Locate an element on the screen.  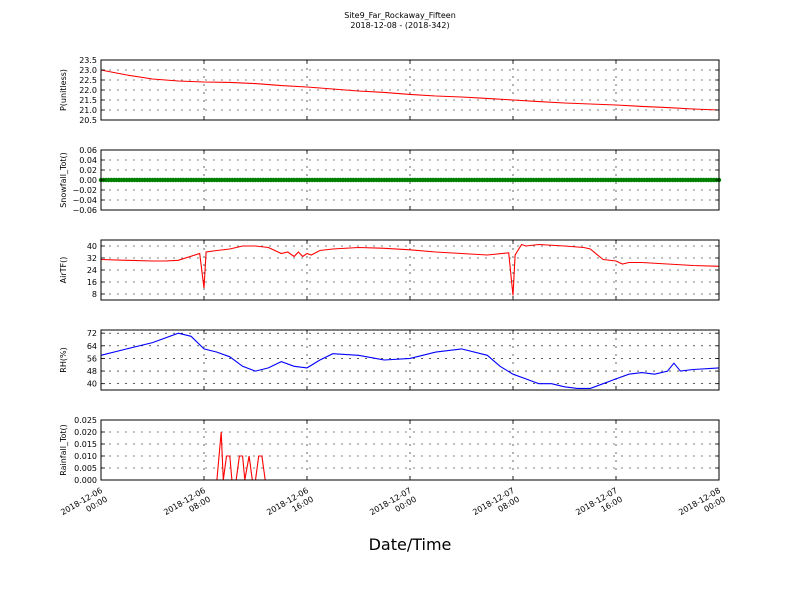
y-tick-label: 16 is located at coordinates (92, 282).